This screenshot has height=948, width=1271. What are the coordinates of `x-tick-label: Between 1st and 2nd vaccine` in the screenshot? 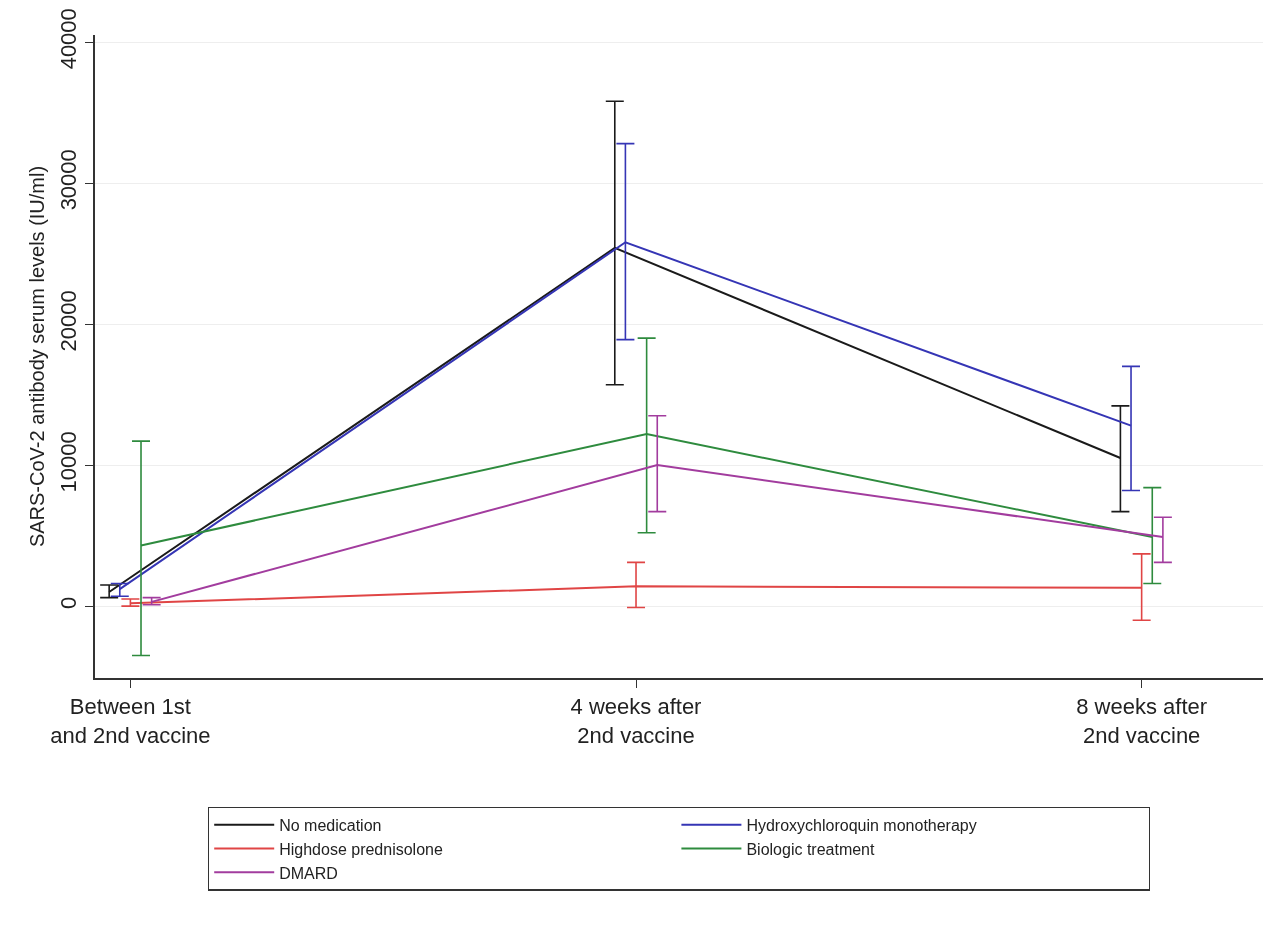 It's located at (130, 721).